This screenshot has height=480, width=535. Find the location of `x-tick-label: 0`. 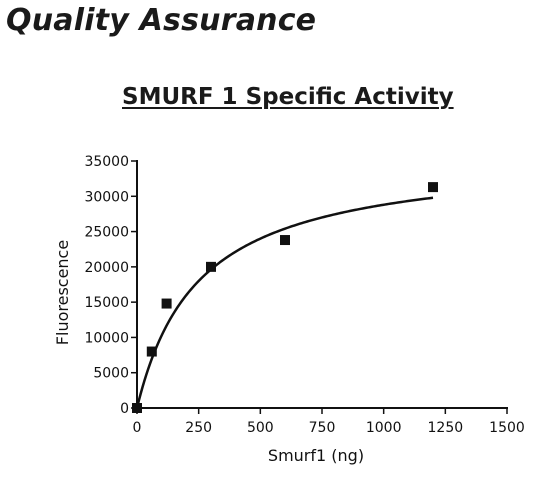

x-tick-label: 0 is located at coordinates (137, 428).